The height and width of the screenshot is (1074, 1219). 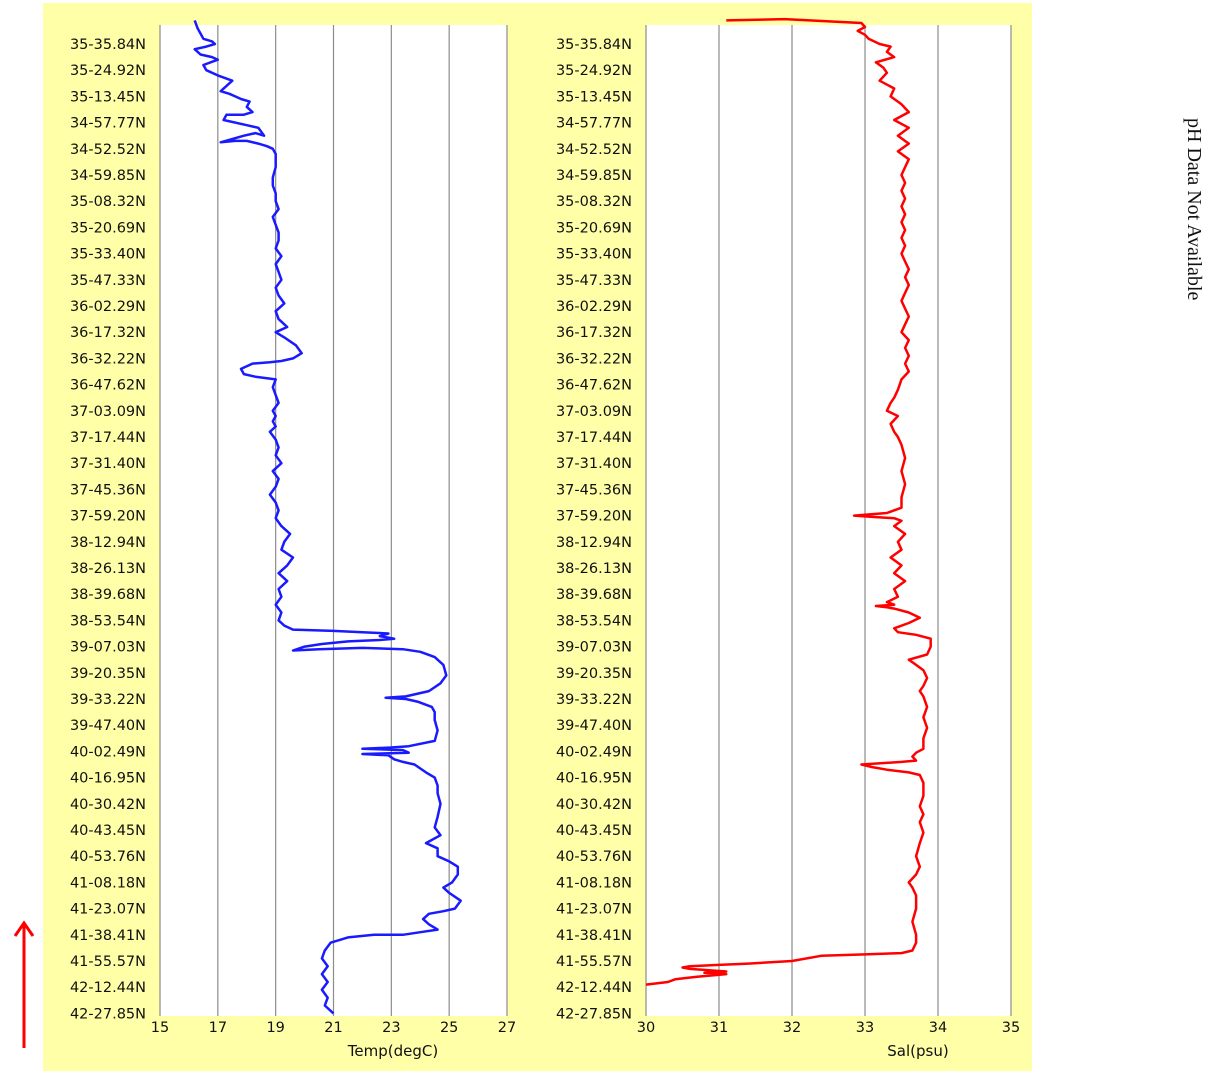 I want to click on lat-label-sal-32: 34-59.85N, so click(x=594, y=176).